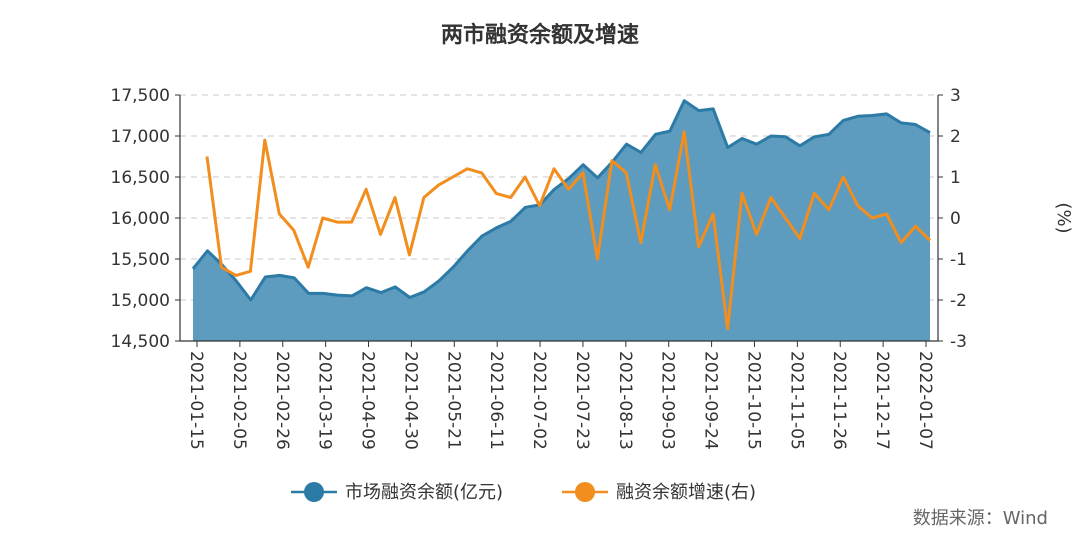 This screenshot has width=1080, height=551. I want to click on x-tick-label: 2021-07-23, so click(582, 400).